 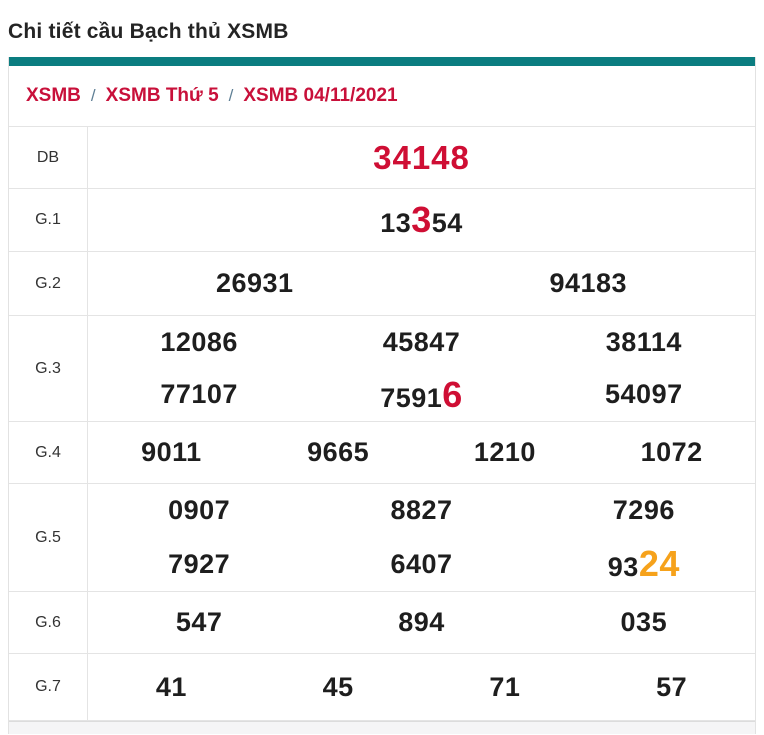 I want to click on number-segment: 9665, so click(x=338, y=452).